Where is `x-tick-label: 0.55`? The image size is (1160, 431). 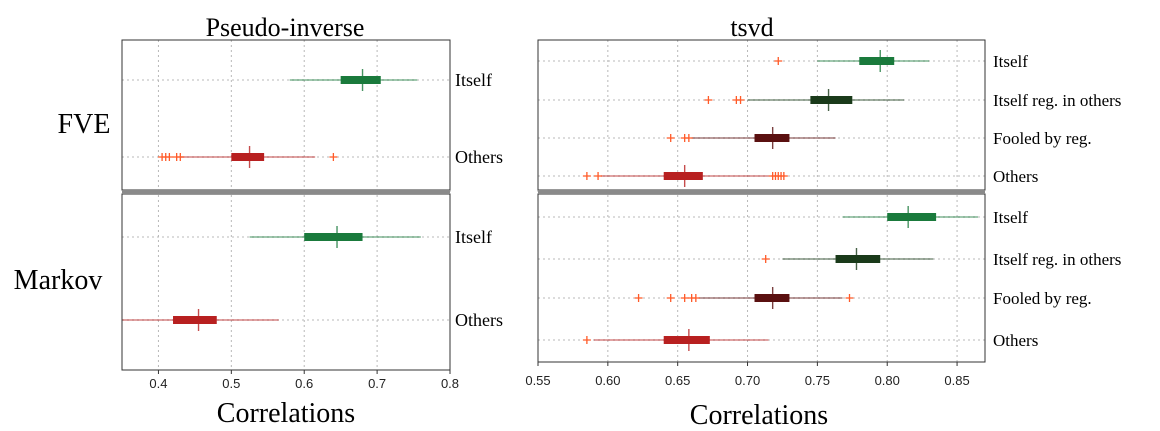 x-tick-label: 0.55 is located at coordinates (537, 380).